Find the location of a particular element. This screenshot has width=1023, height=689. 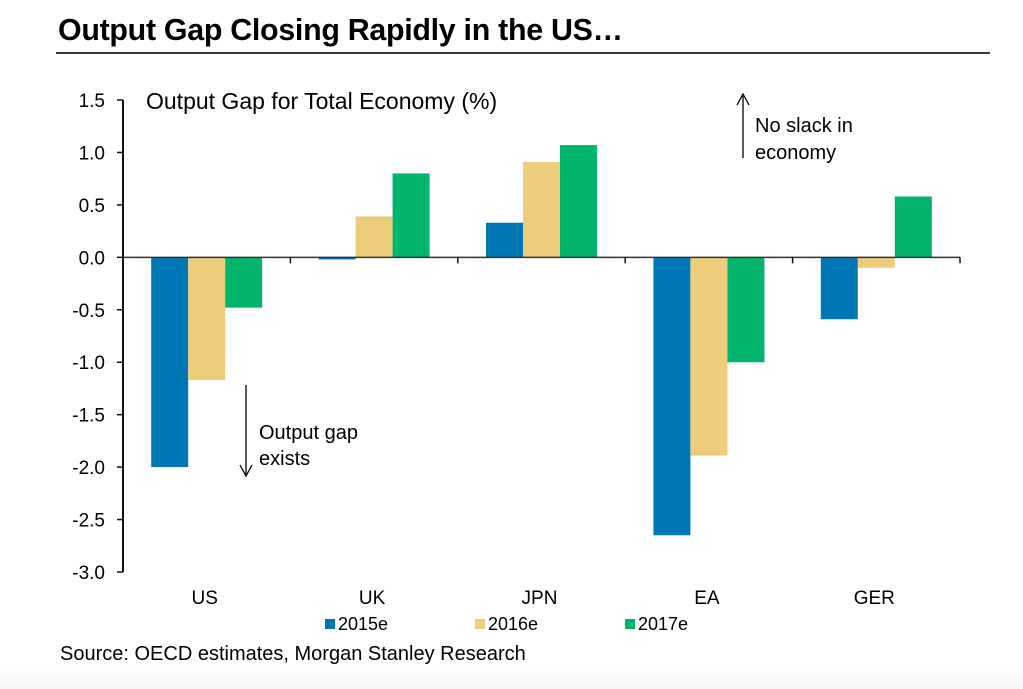

down-arrowhead-icon is located at coordinates (246, 471).